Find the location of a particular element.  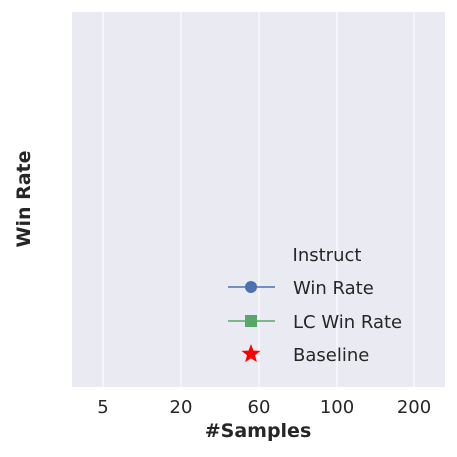

legend-lc-win-rate-marker is located at coordinates (251, 321).